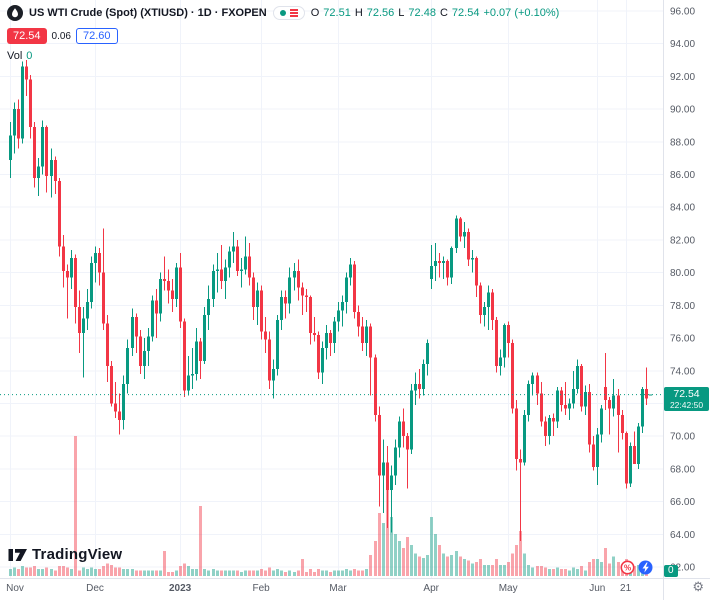 This screenshot has width=710, height=600. Describe the element at coordinates (597, 588) in the screenshot. I see `svg-text: Jun` at that location.